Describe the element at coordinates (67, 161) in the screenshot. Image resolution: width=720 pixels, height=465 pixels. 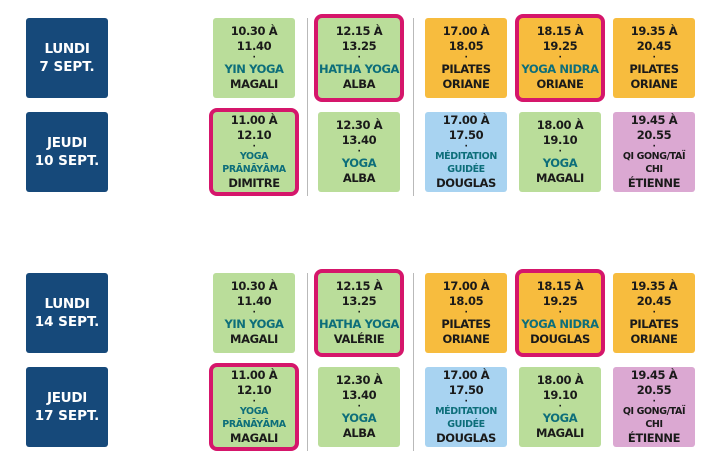
I see `day-date: 10 SEPT.` at that location.